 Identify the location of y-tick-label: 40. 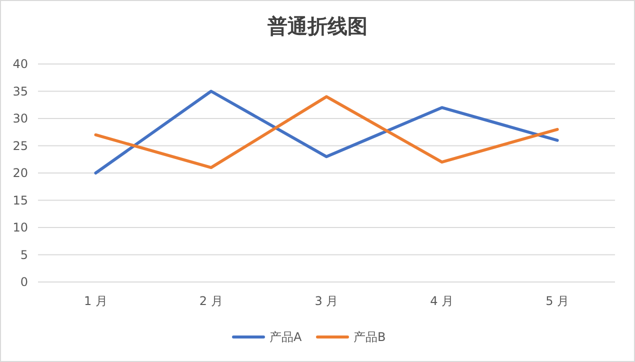
(20, 64).